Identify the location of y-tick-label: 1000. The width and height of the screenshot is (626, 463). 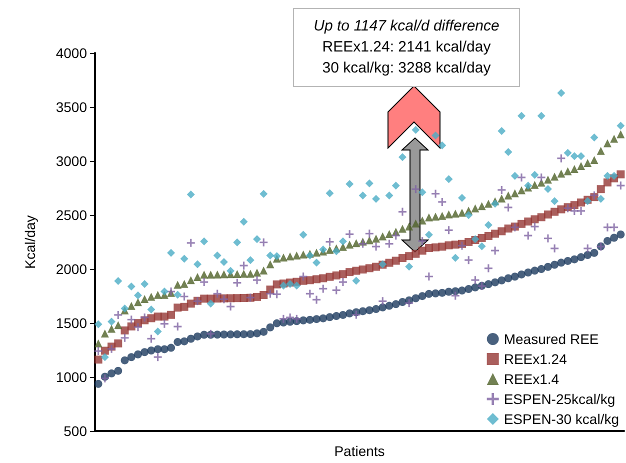
(72, 377).